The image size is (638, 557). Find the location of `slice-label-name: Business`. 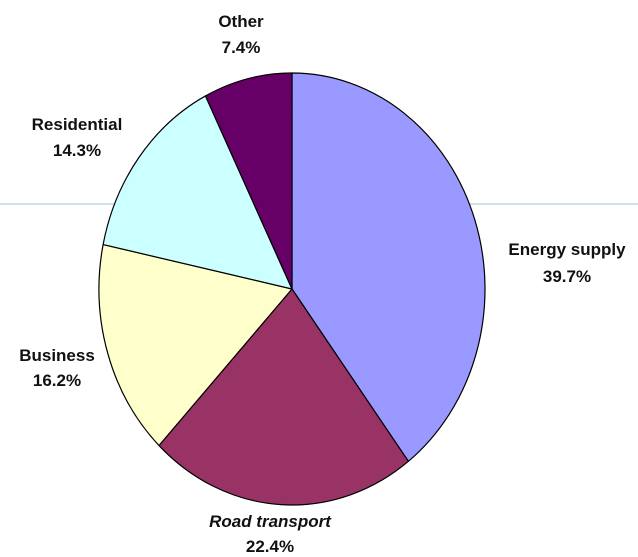

slice-label-name: Business is located at coordinates (57, 355).